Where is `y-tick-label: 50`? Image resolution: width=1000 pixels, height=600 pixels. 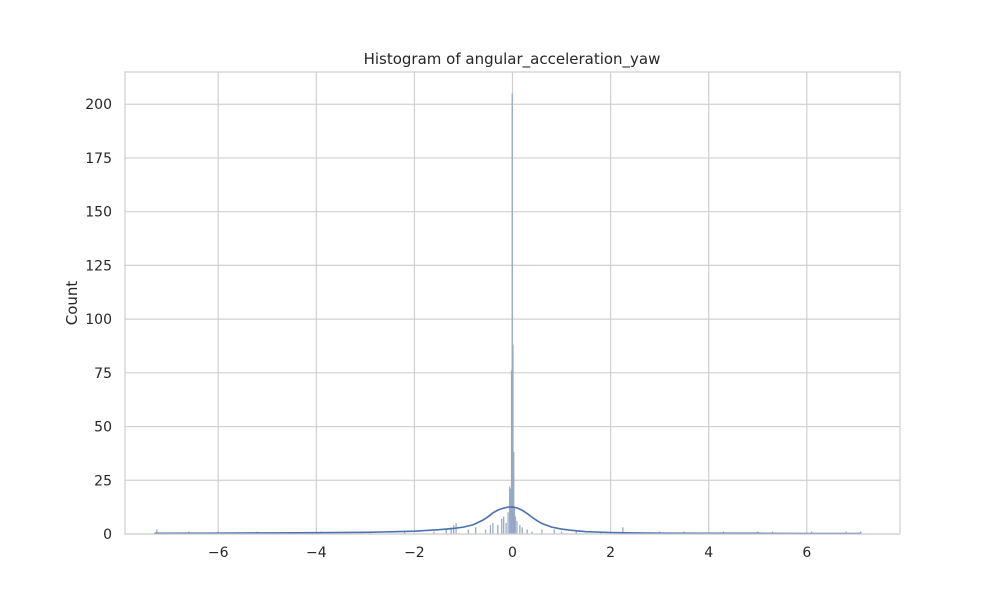 y-tick-label: 50 is located at coordinates (103, 428).